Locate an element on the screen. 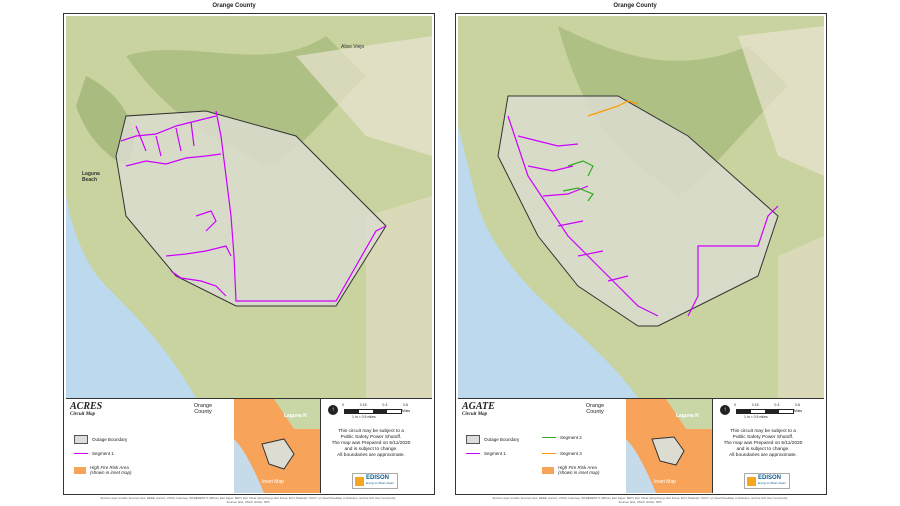 The height and width of the screenshot is (506, 900). legend-segment-2: Segment 2 is located at coordinates (562, 437).